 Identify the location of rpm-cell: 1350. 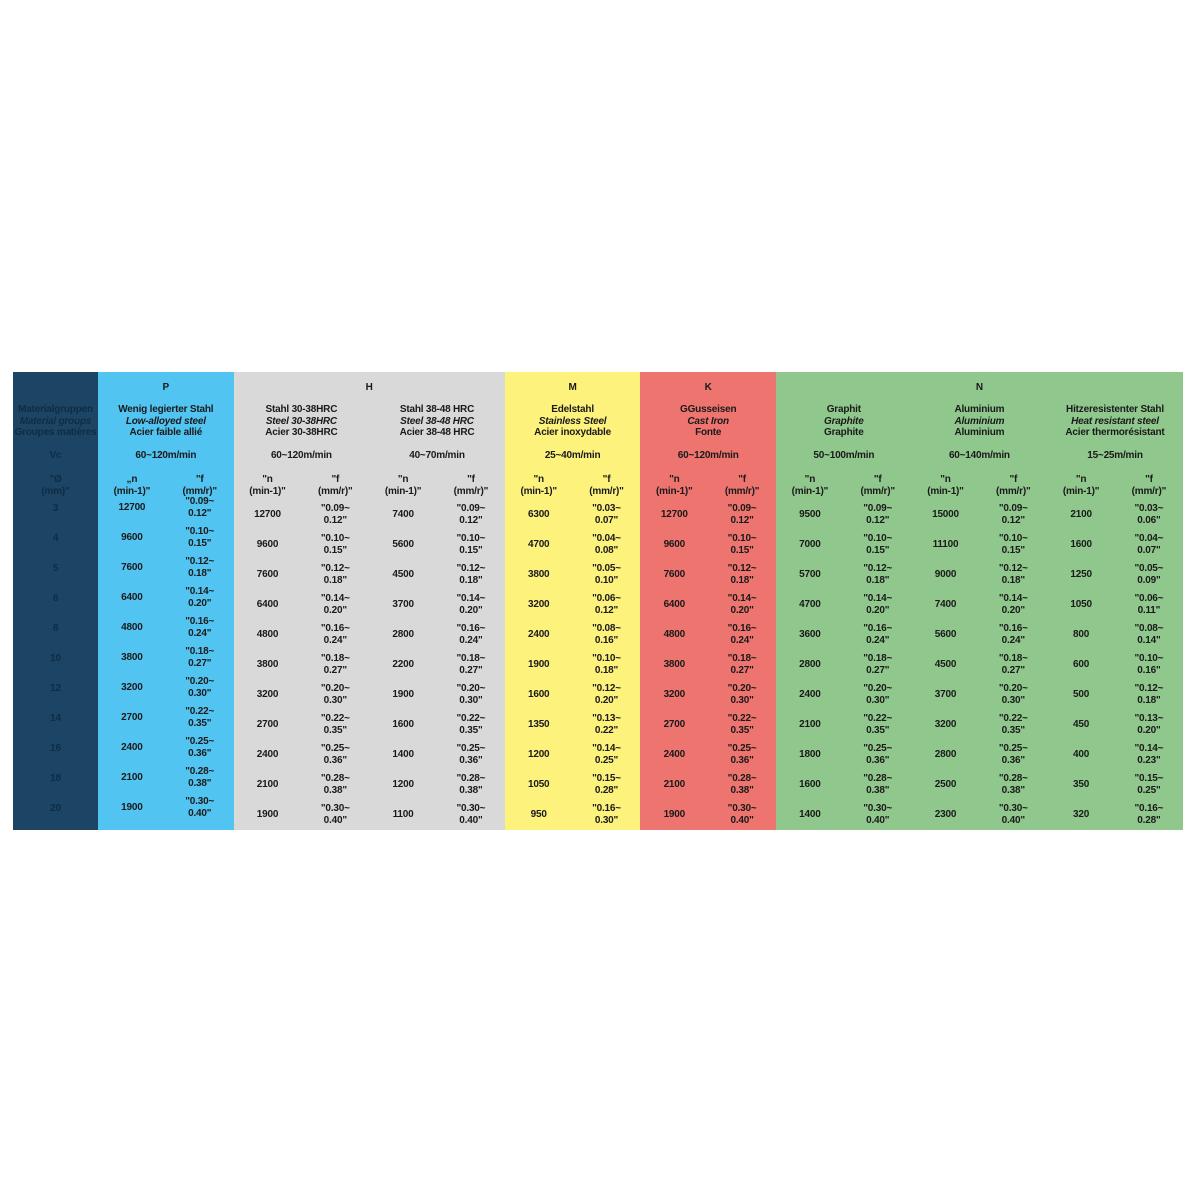
(538, 724).